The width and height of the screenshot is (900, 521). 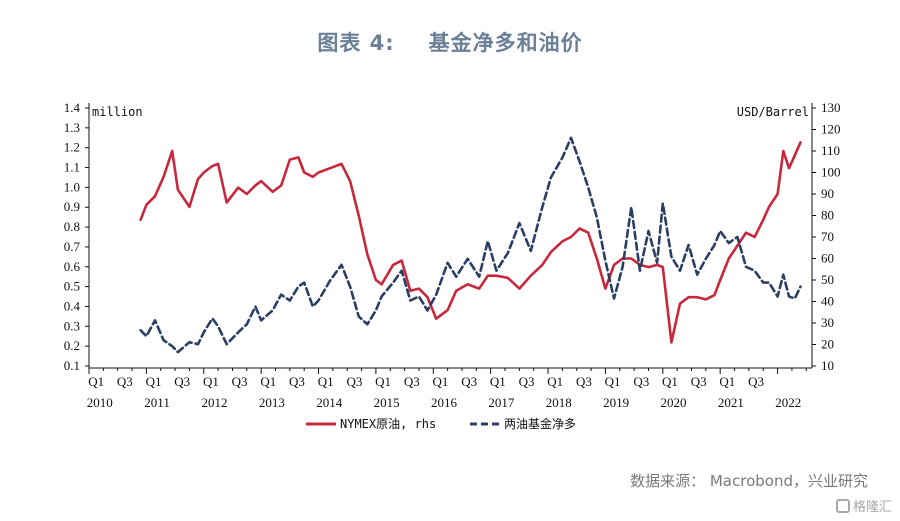 What do you see at coordinates (214, 402) in the screenshot?
I see `x-year-label: 2012` at bounding box center [214, 402].